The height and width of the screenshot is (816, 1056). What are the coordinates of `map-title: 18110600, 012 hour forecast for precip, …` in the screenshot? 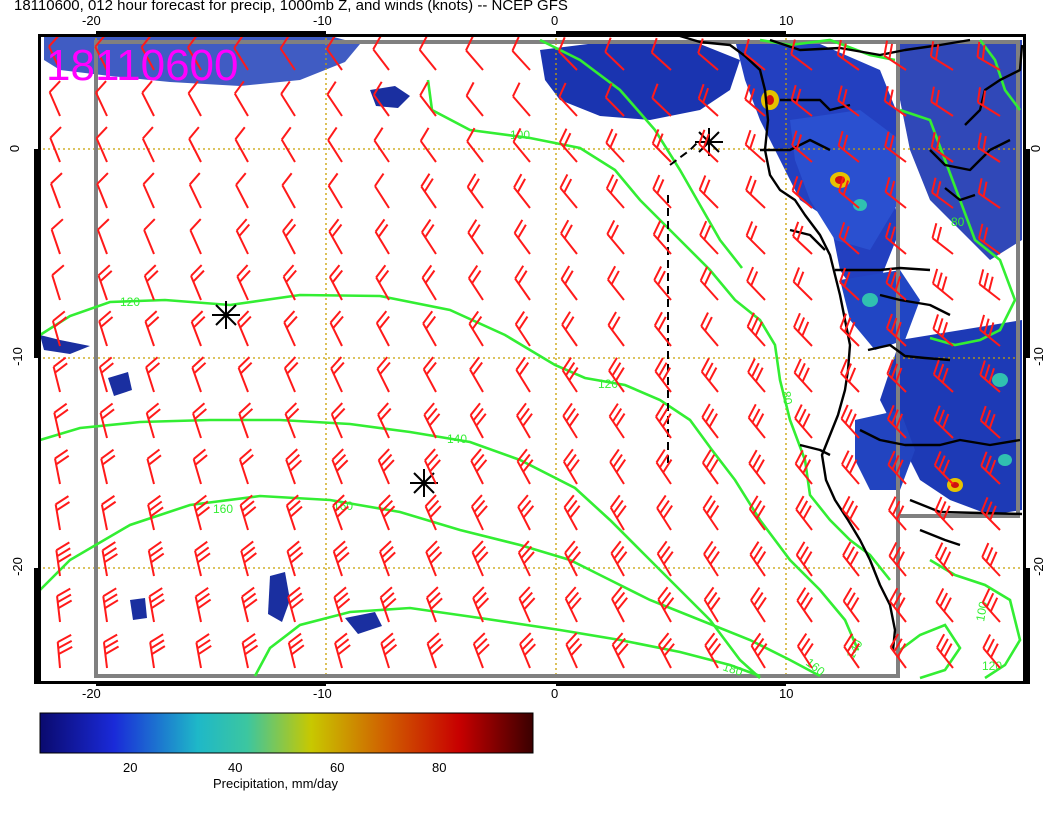 It's located at (291, 7).